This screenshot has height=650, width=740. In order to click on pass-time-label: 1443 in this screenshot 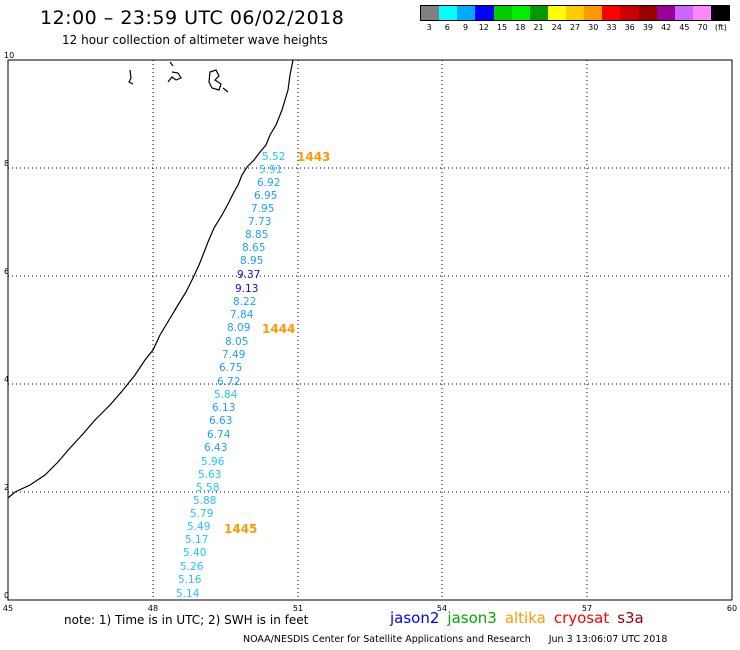, I will do `click(313, 157)`.